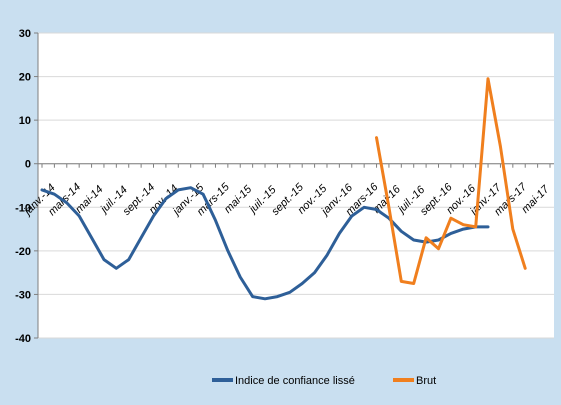  I want to click on series-line, so click(451, 181).